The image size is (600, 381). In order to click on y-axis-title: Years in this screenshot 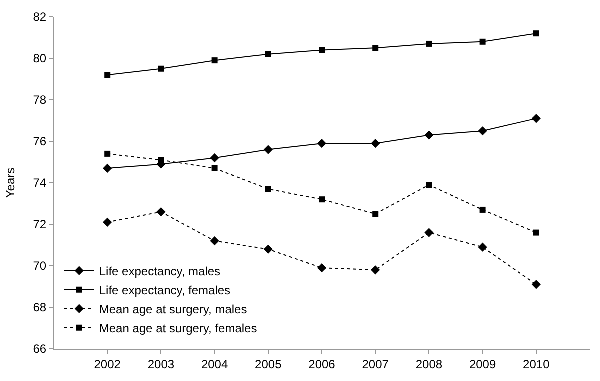, I will do `click(11, 183)`.